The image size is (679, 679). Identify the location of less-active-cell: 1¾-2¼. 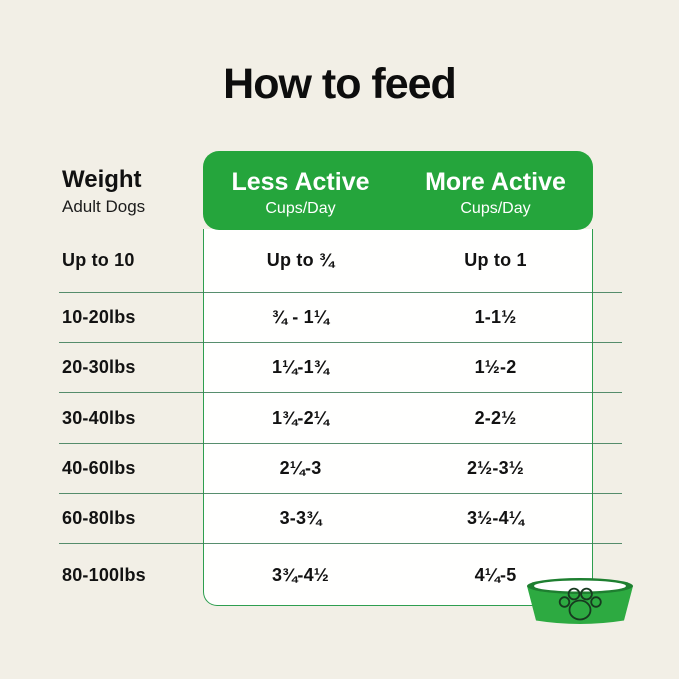
(300, 417).